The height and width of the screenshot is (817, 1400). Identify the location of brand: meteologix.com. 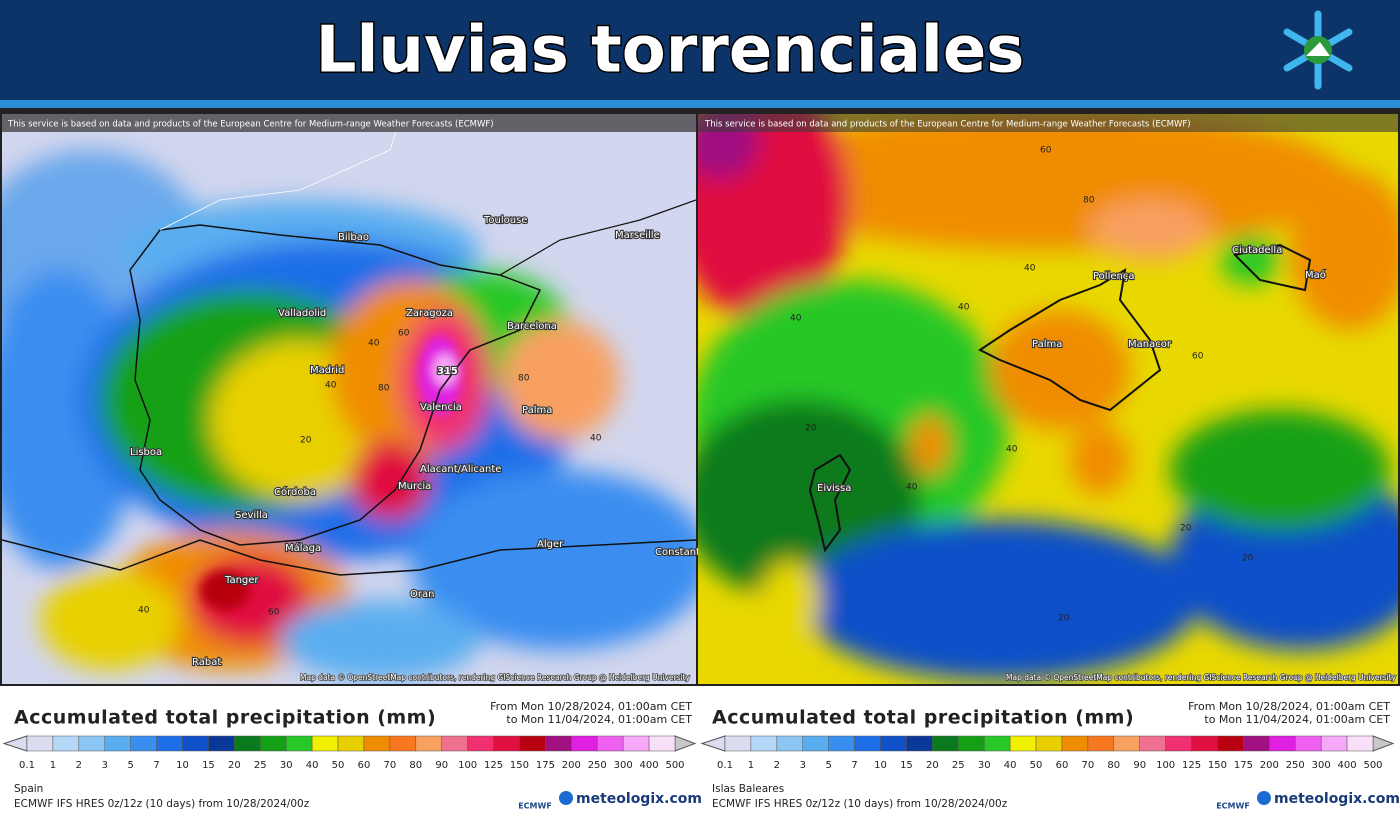
(639, 799).